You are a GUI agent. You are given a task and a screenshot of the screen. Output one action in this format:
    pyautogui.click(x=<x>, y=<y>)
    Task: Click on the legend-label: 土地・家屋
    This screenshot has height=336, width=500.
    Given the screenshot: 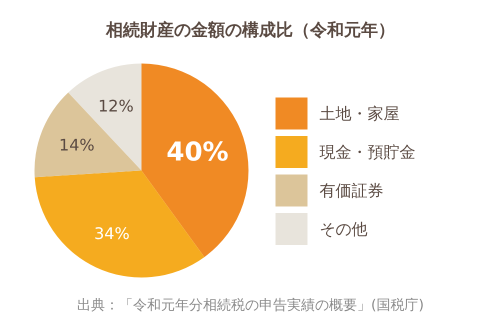 What is the action you would take?
    pyautogui.click(x=360, y=113)
    